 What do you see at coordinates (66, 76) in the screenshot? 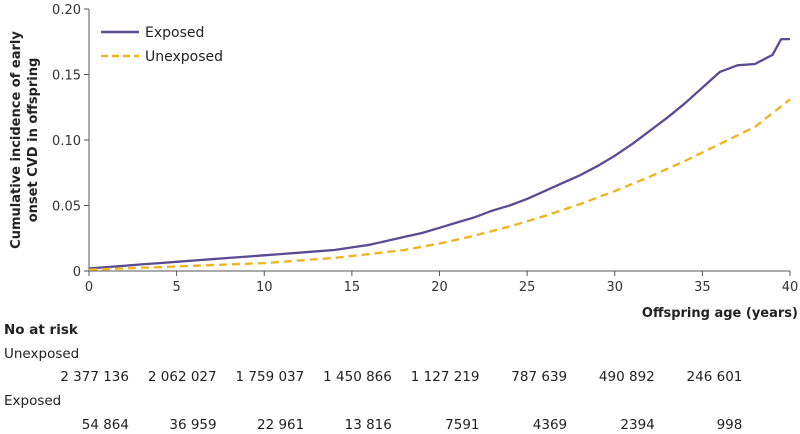
I see `y-tick-label: 0.15` at bounding box center [66, 76].